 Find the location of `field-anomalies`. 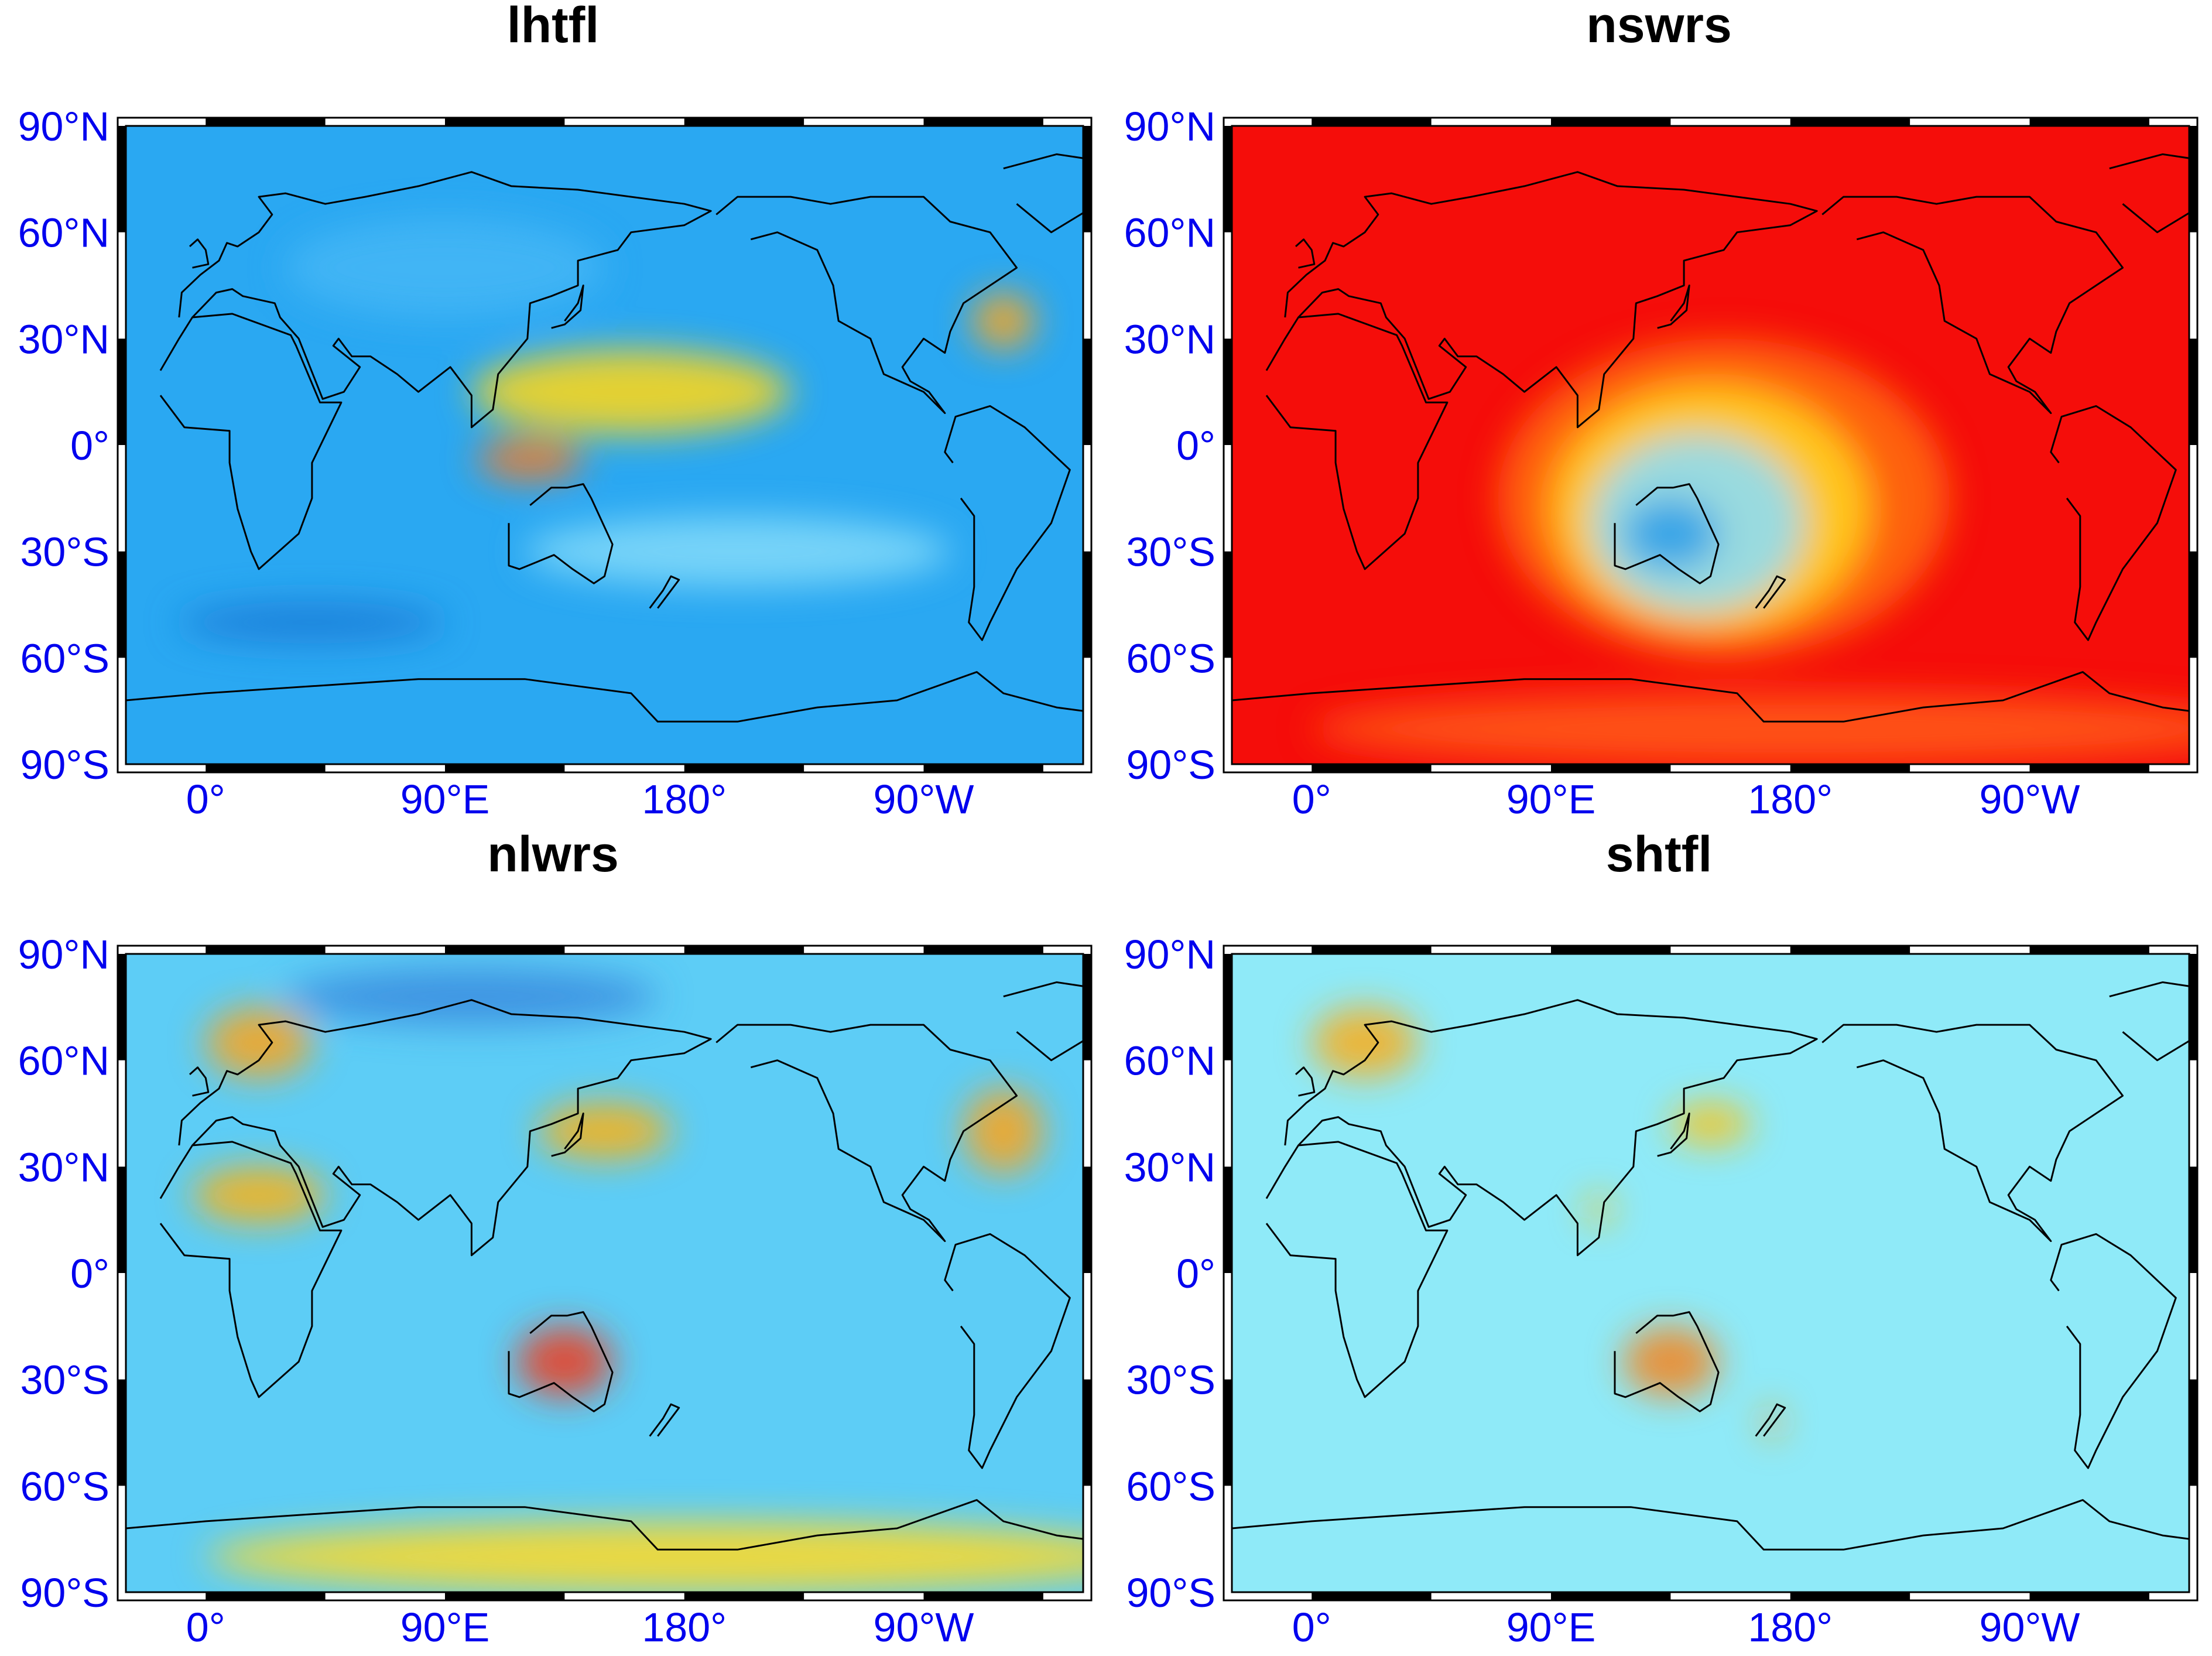

field-anomalies is located at coordinates (608, 431).